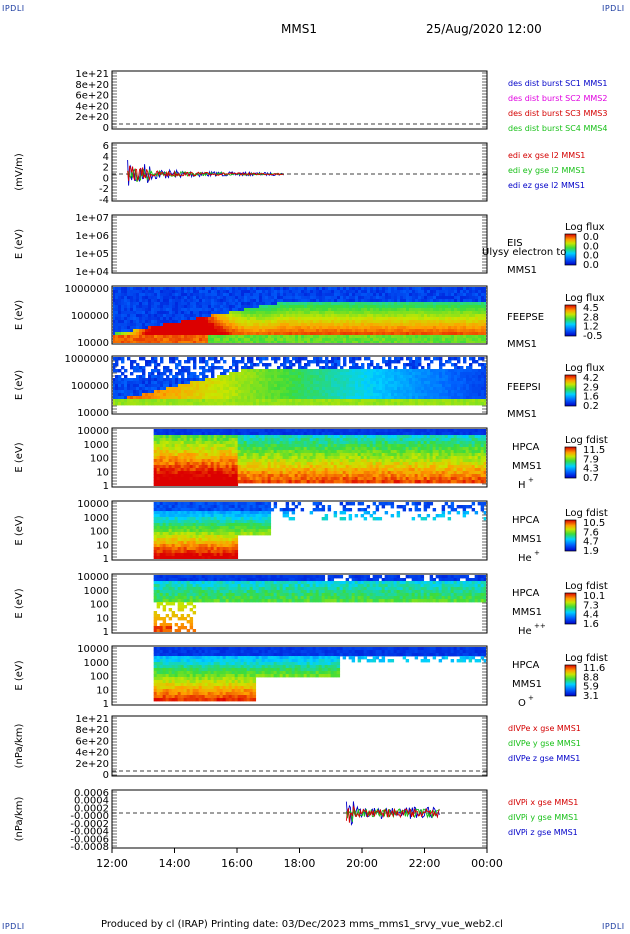 The width and height of the screenshot is (630, 934). What do you see at coordinates (594, 596) in the screenshot?
I see `colorbar-tick-label: 10.1` at bounding box center [594, 596].